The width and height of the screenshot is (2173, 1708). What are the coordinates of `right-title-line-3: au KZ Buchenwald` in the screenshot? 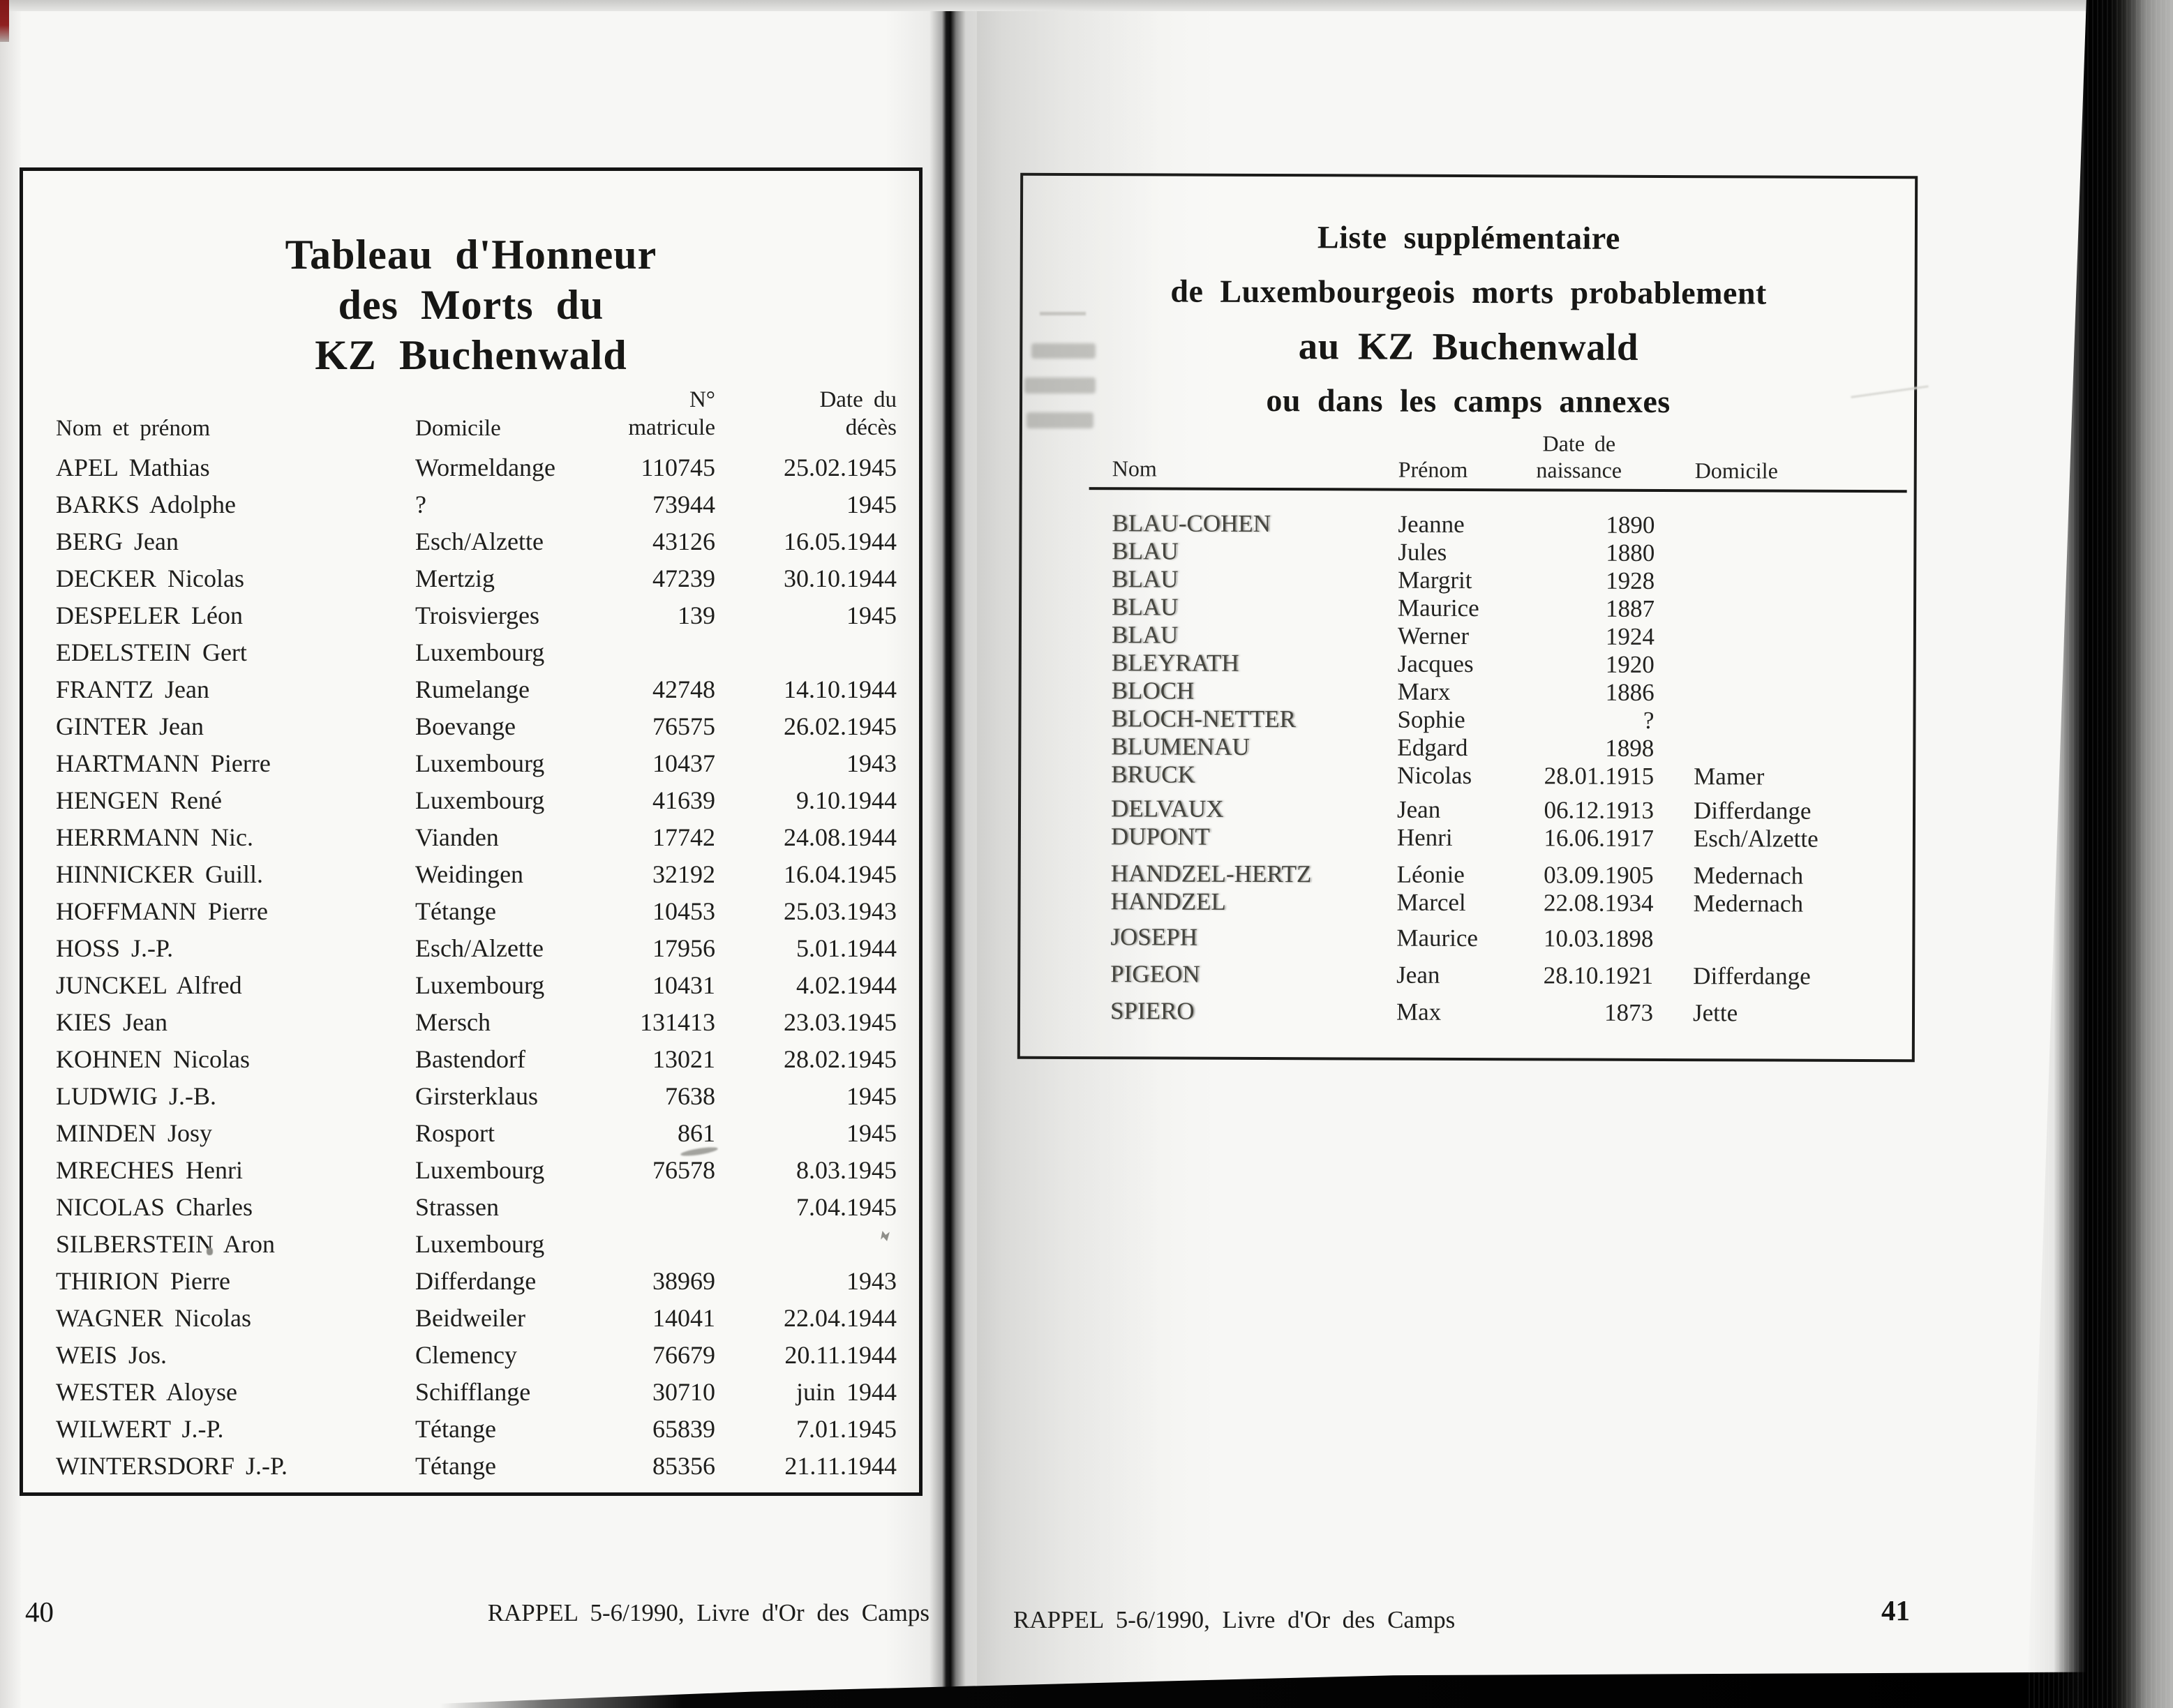 It's located at (1468, 346).